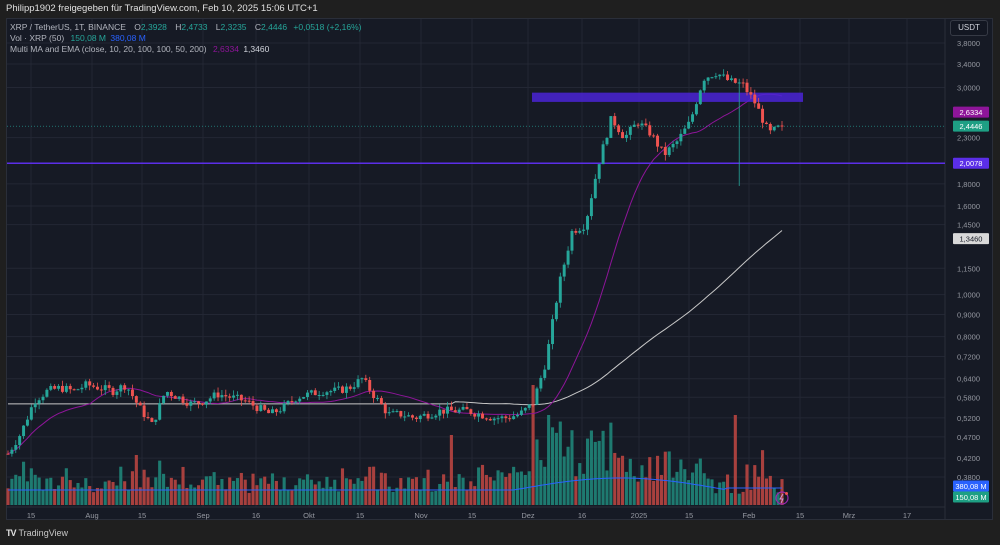 The height and width of the screenshot is (545, 1000). What do you see at coordinates (968, 184) in the screenshot?
I see `price-tick-label: 1,8000` at bounding box center [968, 184].